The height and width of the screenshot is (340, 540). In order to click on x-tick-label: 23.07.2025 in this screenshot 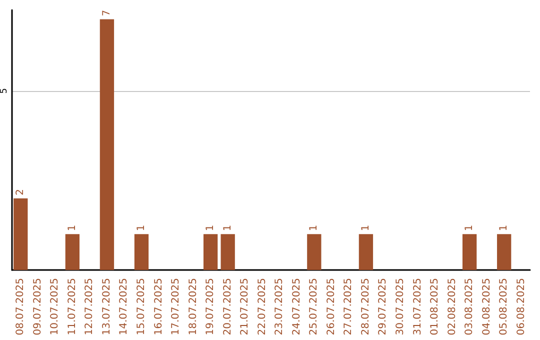, I will do `click(280, 307)`.